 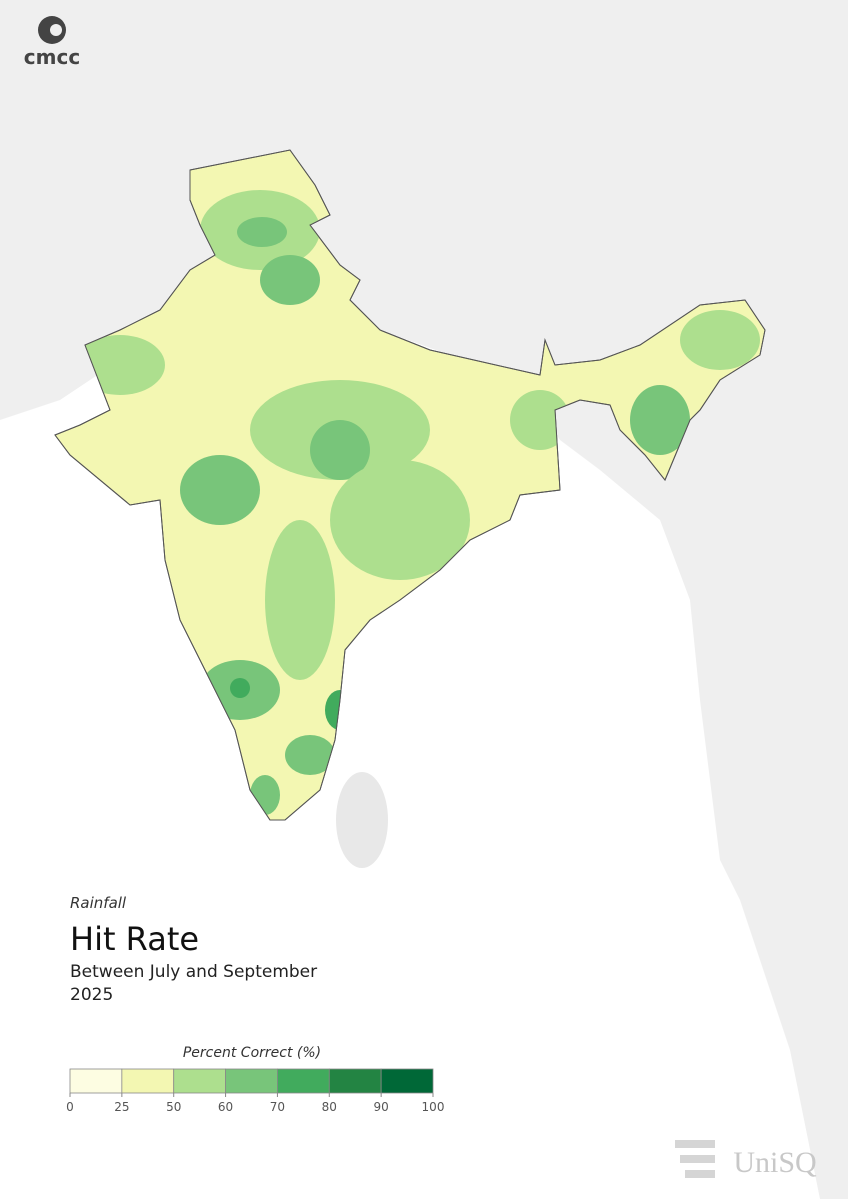 I want to click on legend-tick-label: 0, so click(x=70, y=1107).